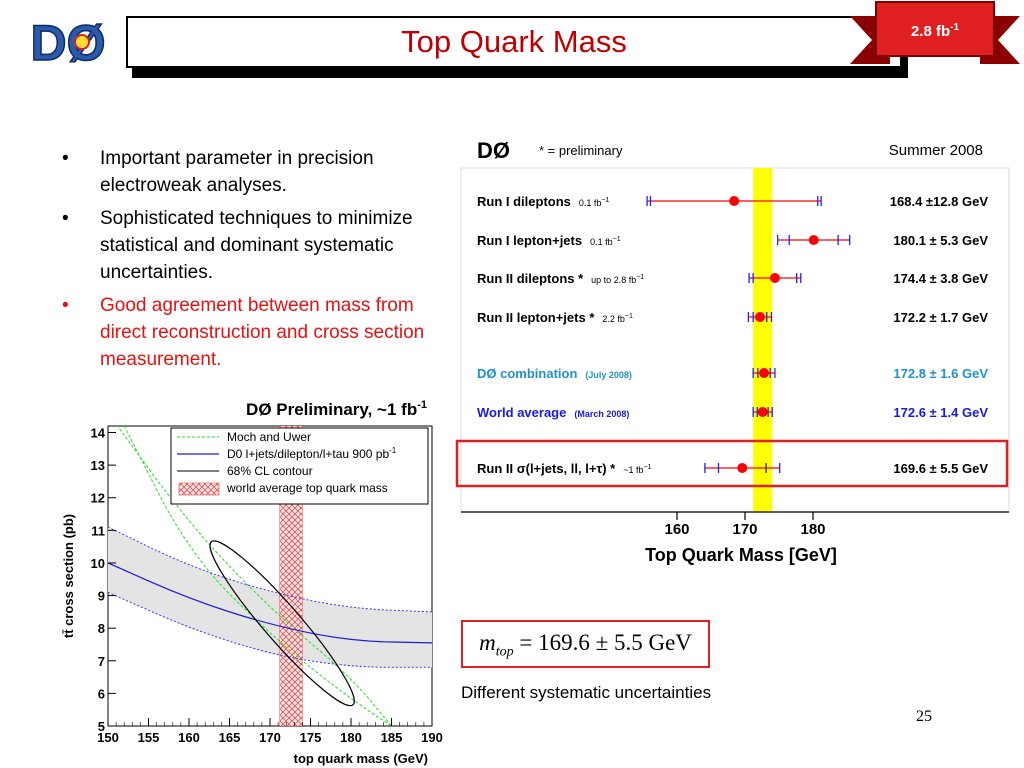  What do you see at coordinates (392, 737) in the screenshot?
I see `x-tick-label: 185` at bounding box center [392, 737].